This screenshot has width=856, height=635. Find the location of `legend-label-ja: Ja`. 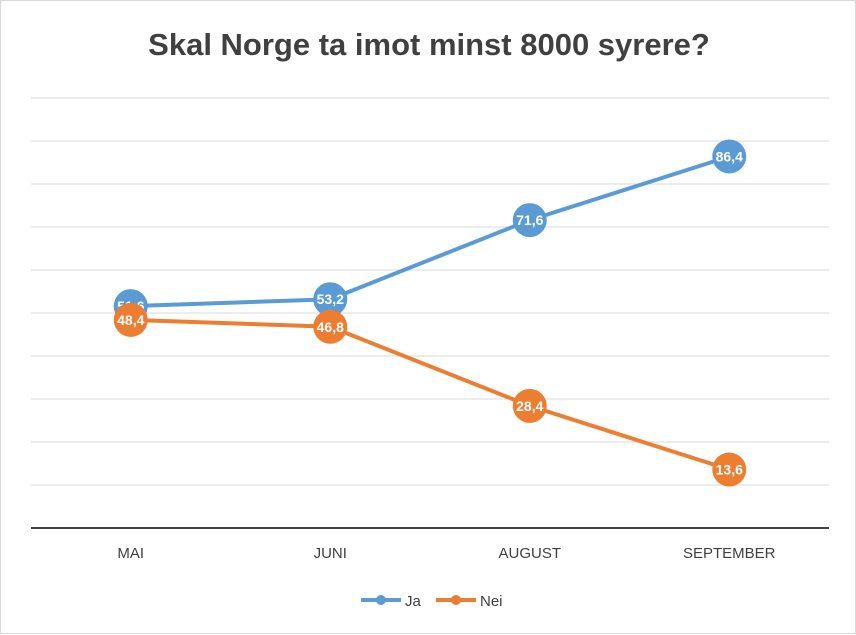

legend-label-ja: Ja is located at coordinates (413, 601).